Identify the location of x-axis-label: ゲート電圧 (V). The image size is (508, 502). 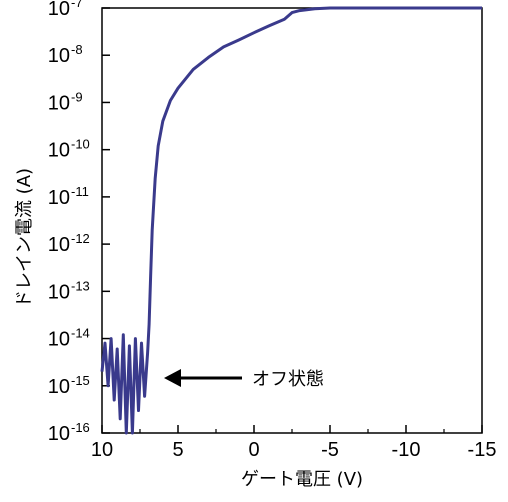
(302, 479).